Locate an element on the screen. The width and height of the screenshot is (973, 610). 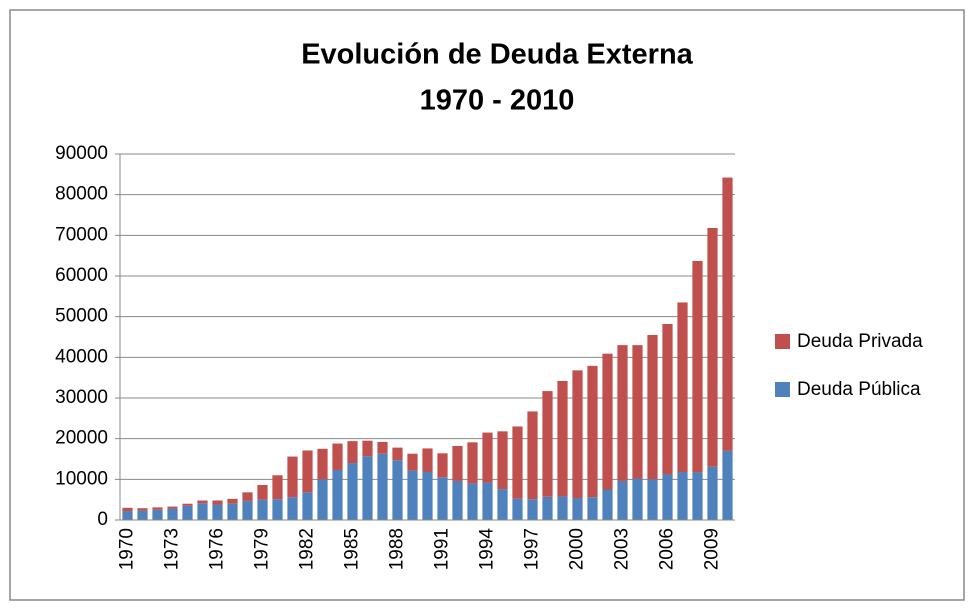
x-tick-label: 1970 is located at coordinates (127, 549).